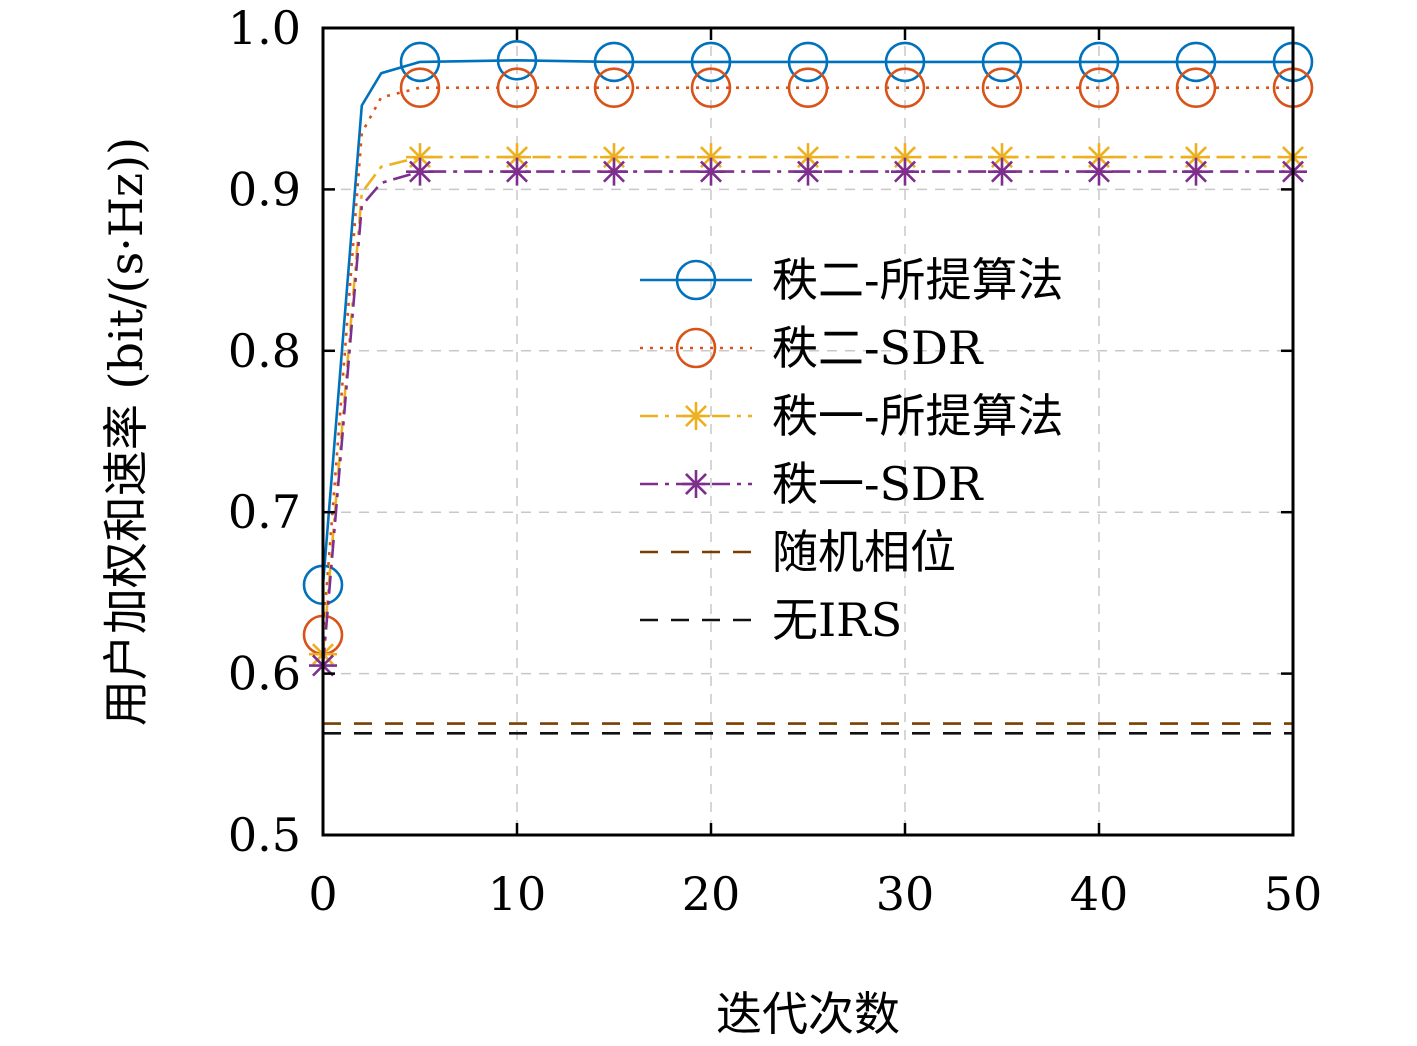  What do you see at coordinates (711, 894) in the screenshot?
I see `x-tick-label: 20` at bounding box center [711, 894].